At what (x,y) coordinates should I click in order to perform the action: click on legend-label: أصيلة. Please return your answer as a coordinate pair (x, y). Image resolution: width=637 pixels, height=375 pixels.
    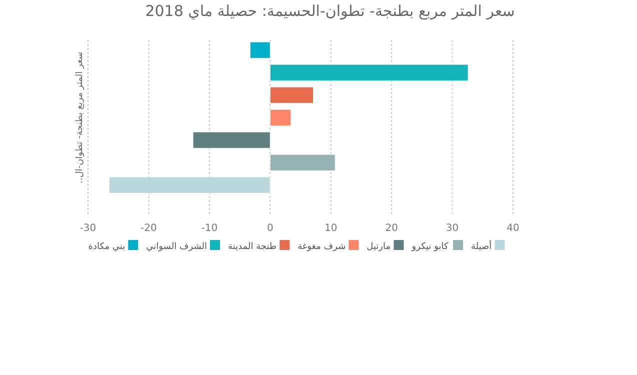
    Looking at the image, I should click on (481, 246).